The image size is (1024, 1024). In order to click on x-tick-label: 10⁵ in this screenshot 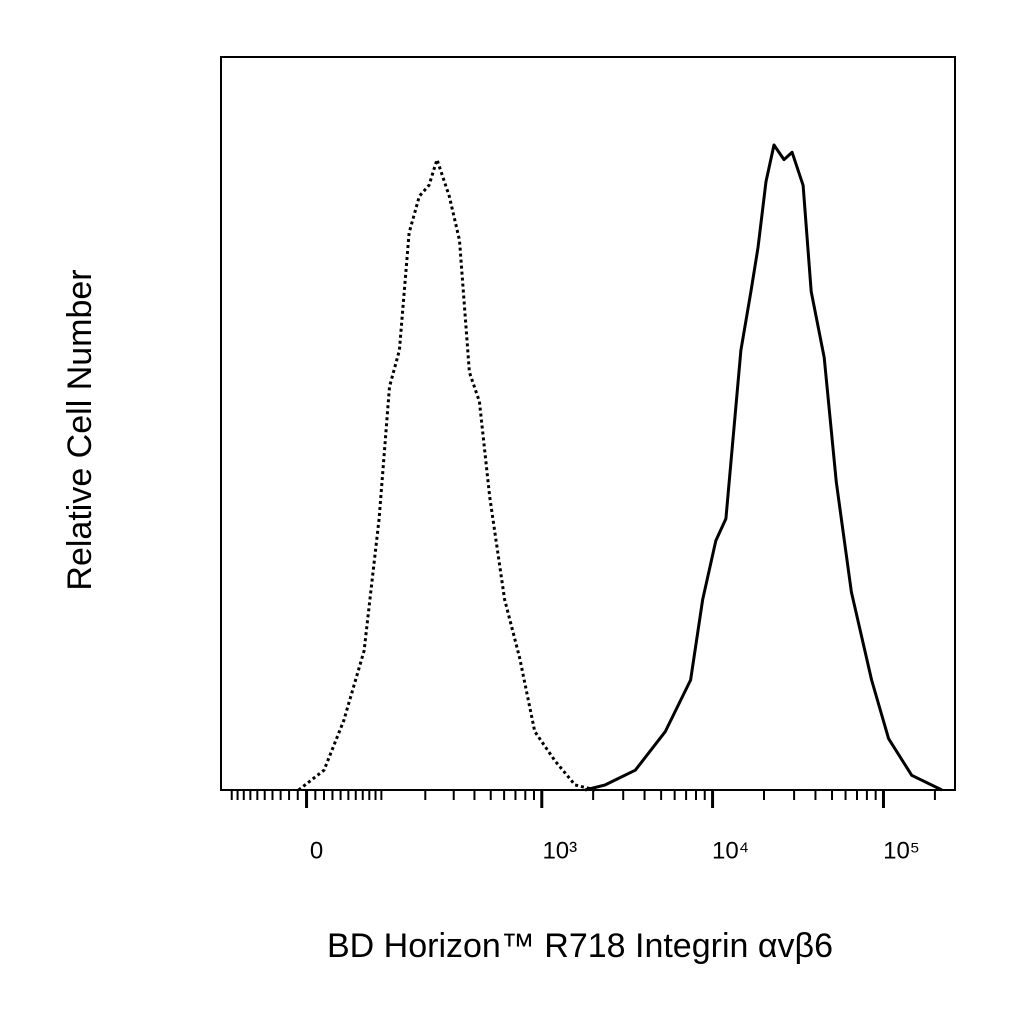, I will do `click(901, 850)`.